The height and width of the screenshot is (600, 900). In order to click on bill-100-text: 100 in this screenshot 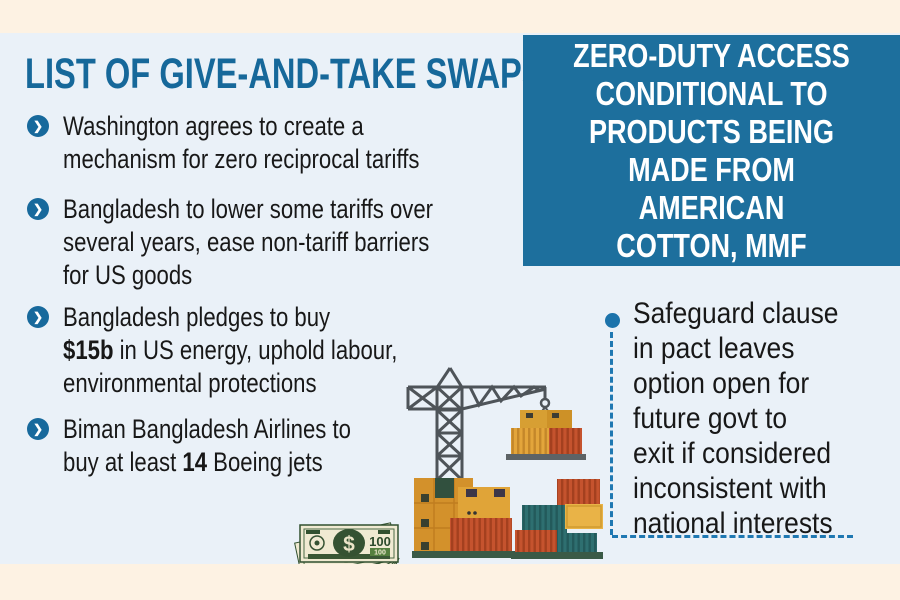, I will do `click(380, 541)`.